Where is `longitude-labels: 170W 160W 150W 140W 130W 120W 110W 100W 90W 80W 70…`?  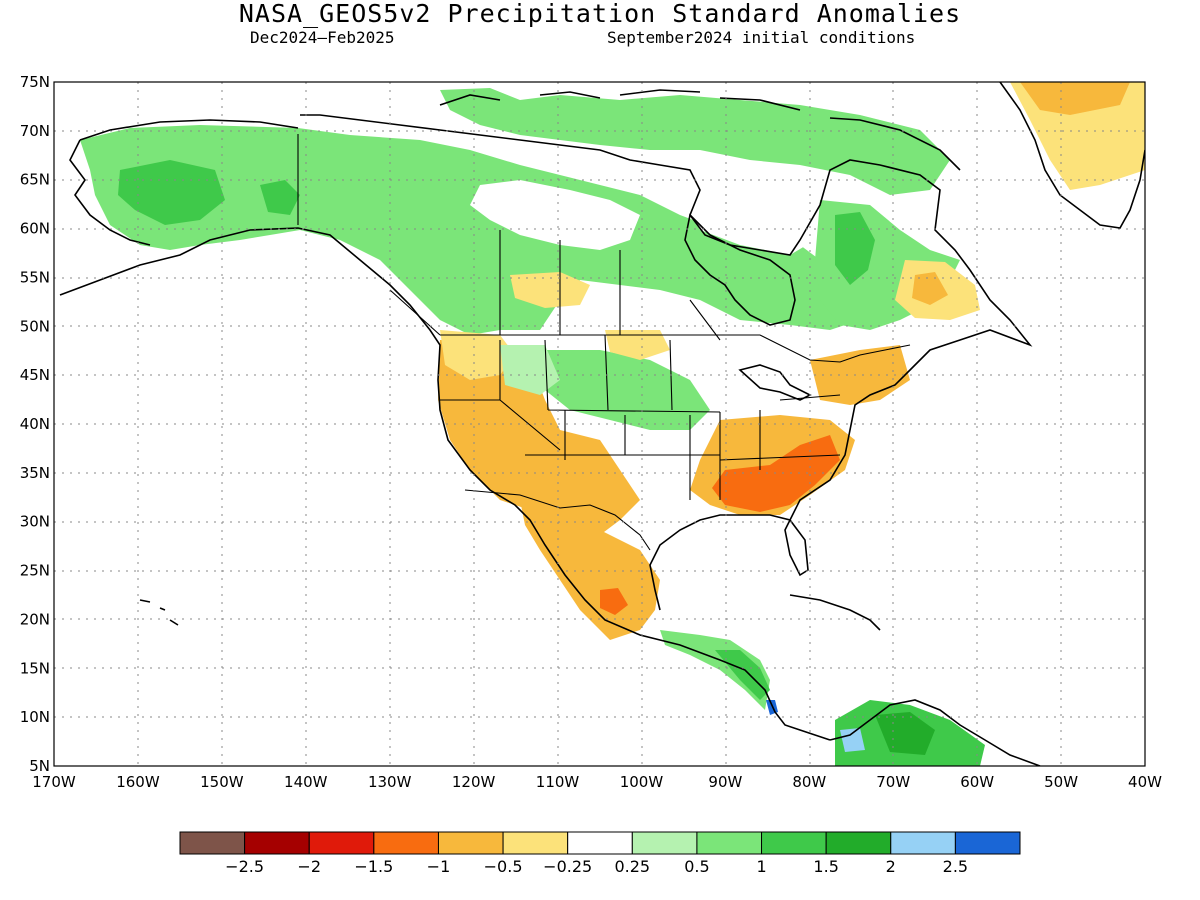
longitude-labels: 170W 160W 150W 140W 130W 120W 110W 100W 90W 80W 70… is located at coordinates (597, 782).